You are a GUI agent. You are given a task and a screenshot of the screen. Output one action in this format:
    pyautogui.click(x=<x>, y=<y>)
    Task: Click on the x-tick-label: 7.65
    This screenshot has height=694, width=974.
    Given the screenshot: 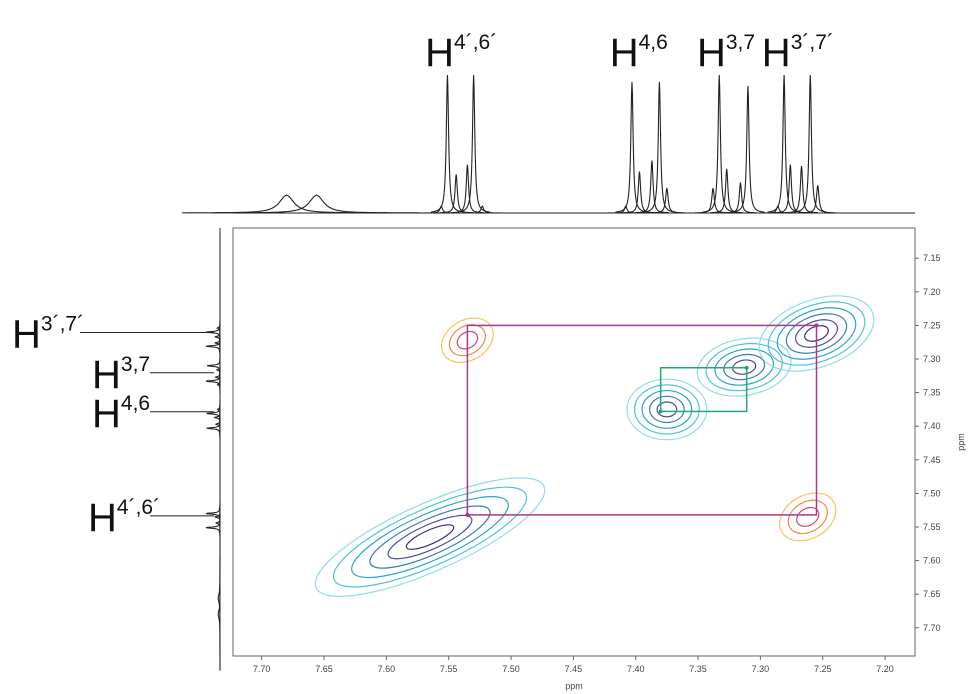 What is the action you would take?
    pyautogui.click(x=324, y=669)
    